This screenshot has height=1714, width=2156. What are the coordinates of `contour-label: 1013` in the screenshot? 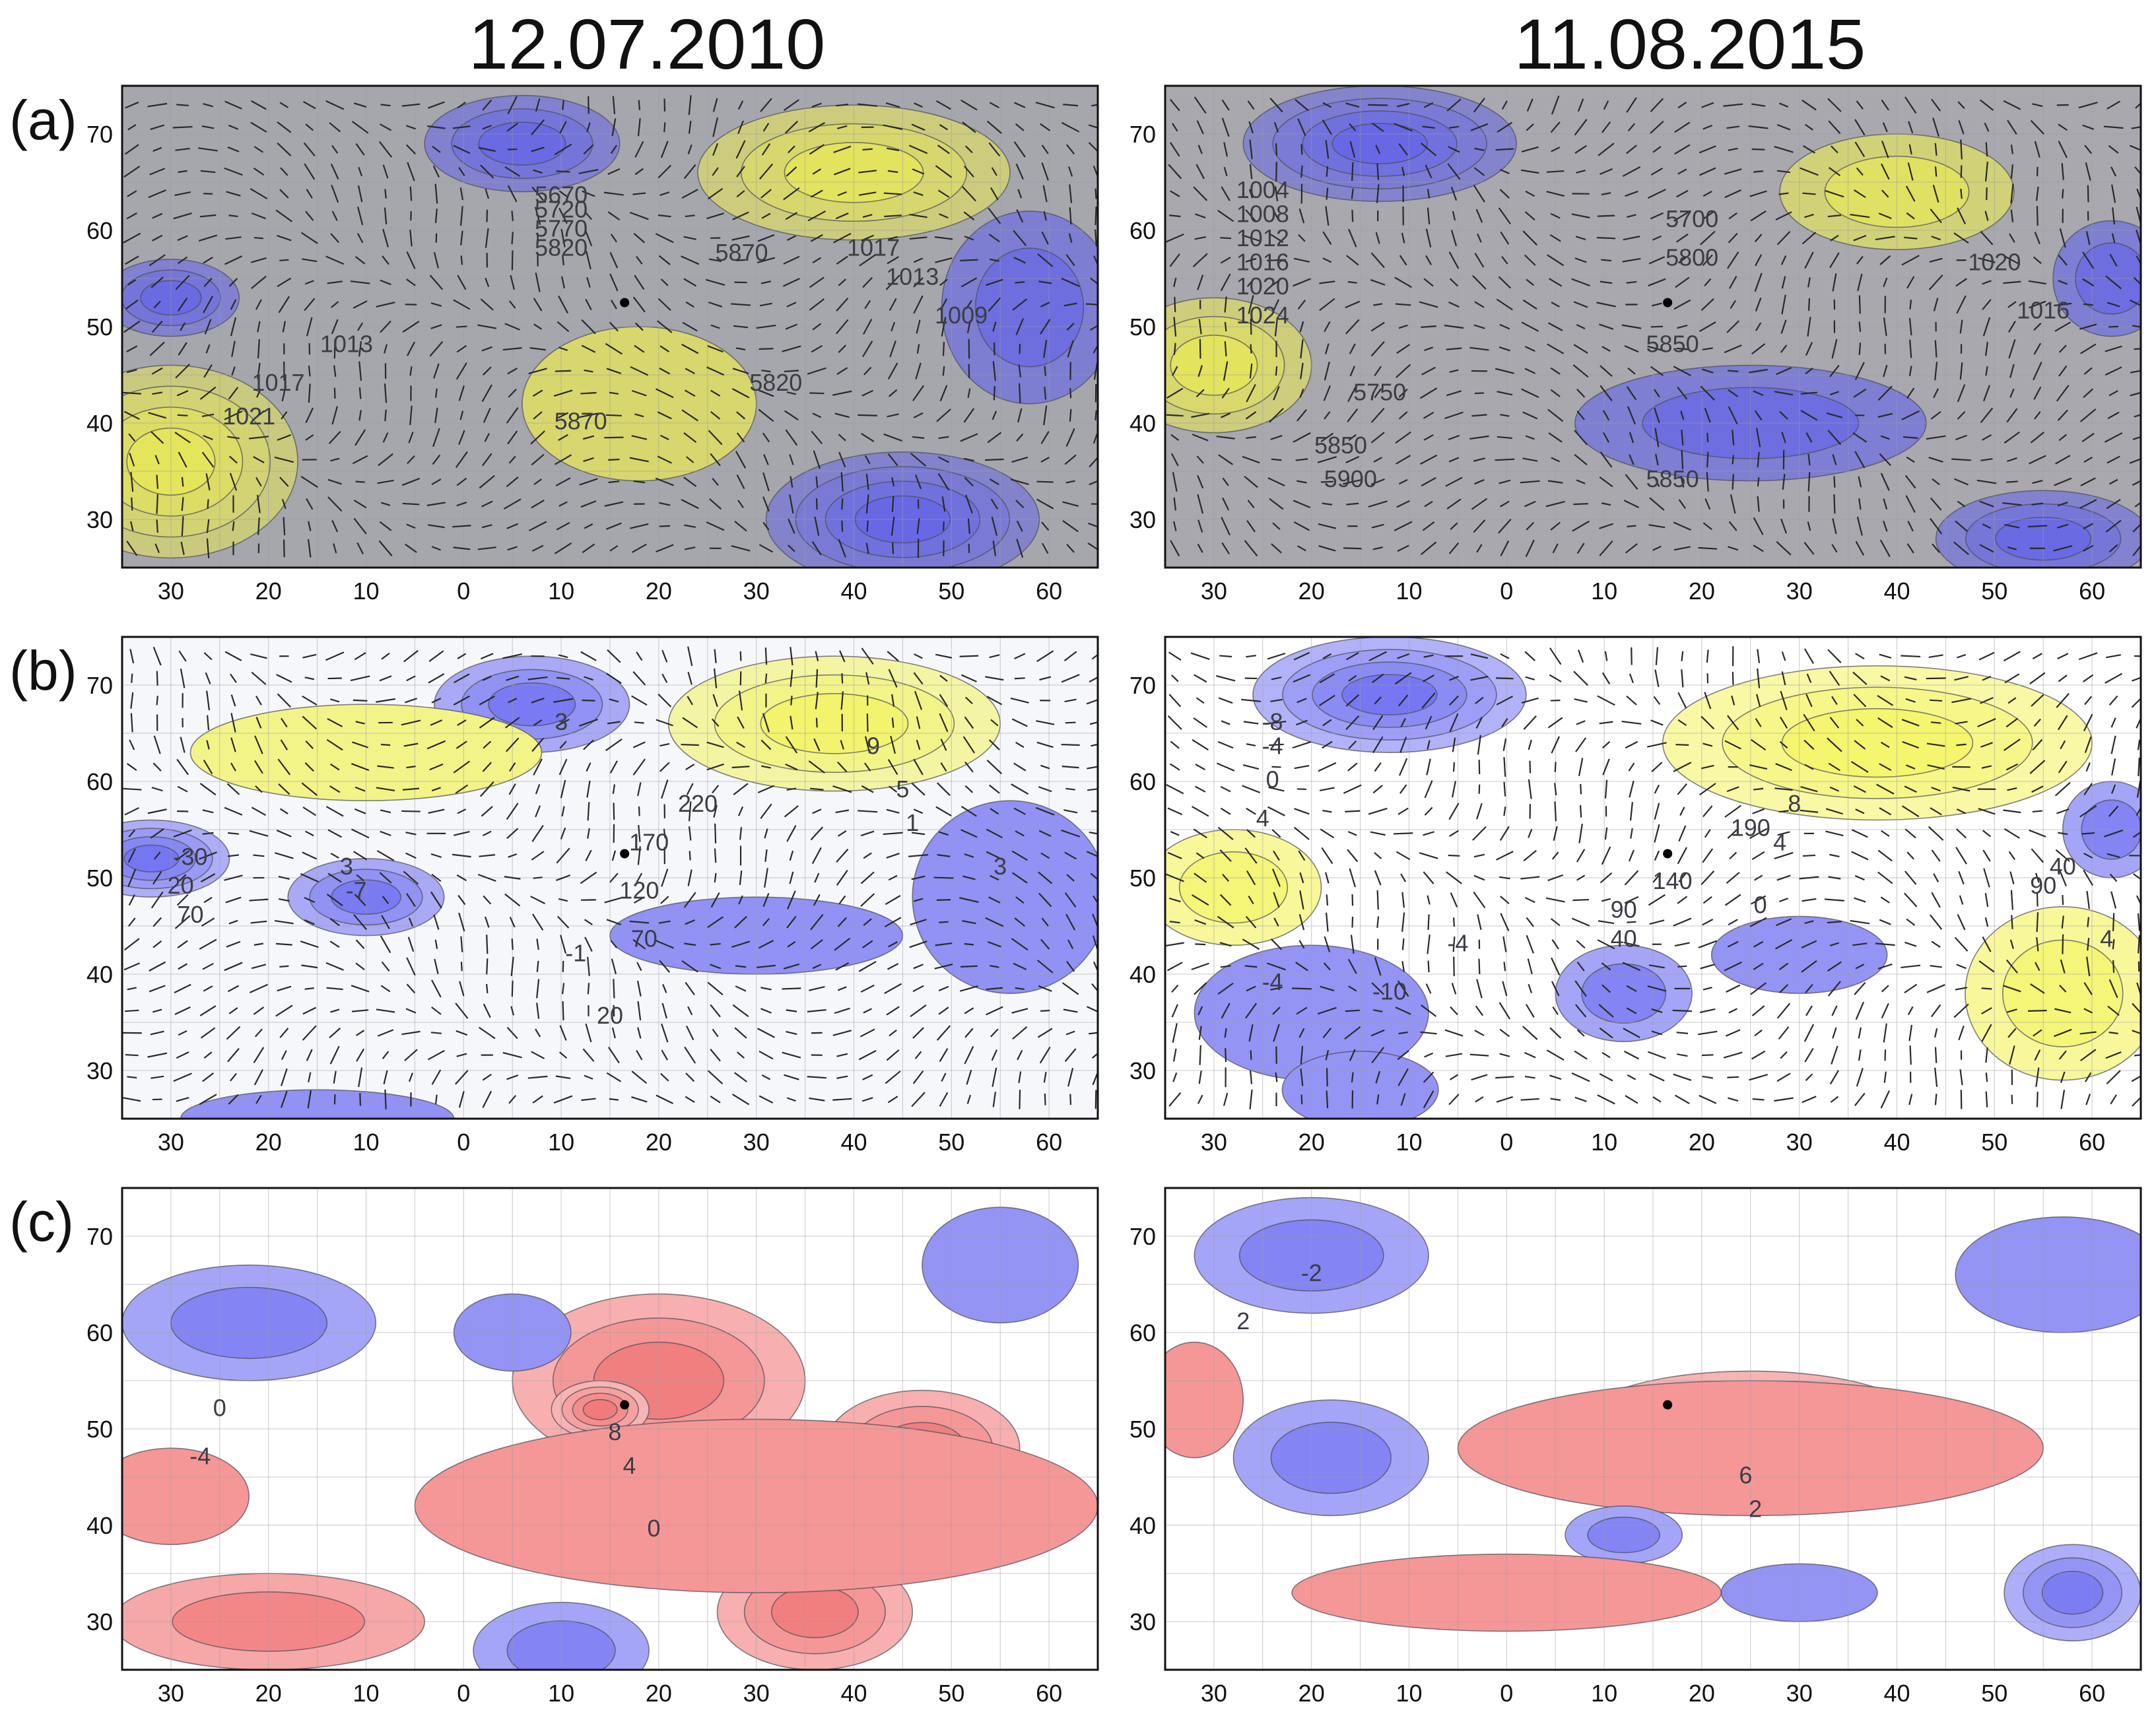 It's located at (912, 276).